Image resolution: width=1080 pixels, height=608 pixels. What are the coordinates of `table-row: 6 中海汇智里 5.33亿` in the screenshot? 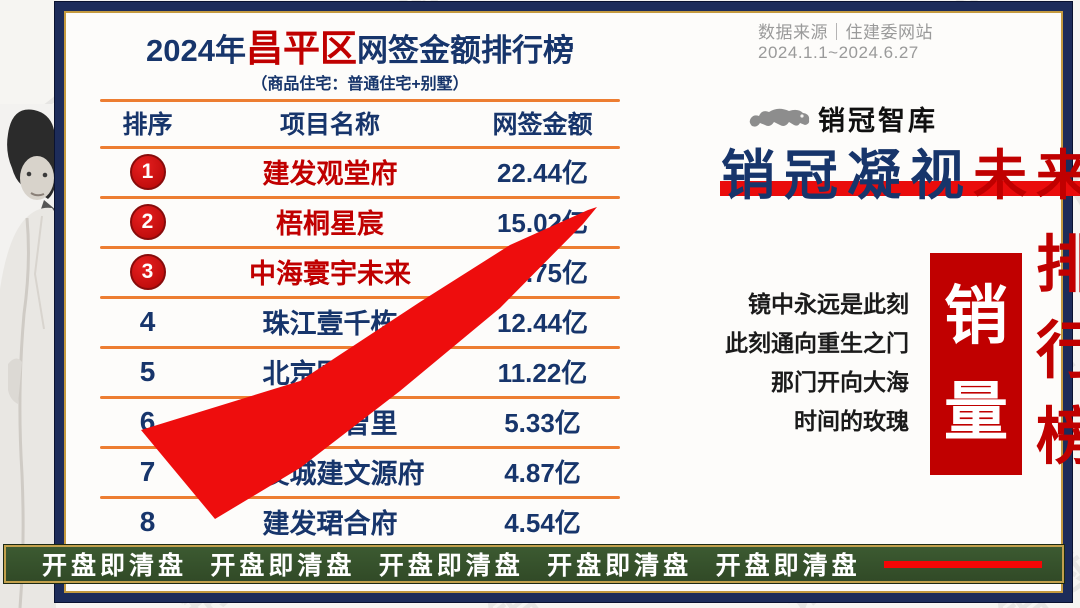 It's located at (360, 421).